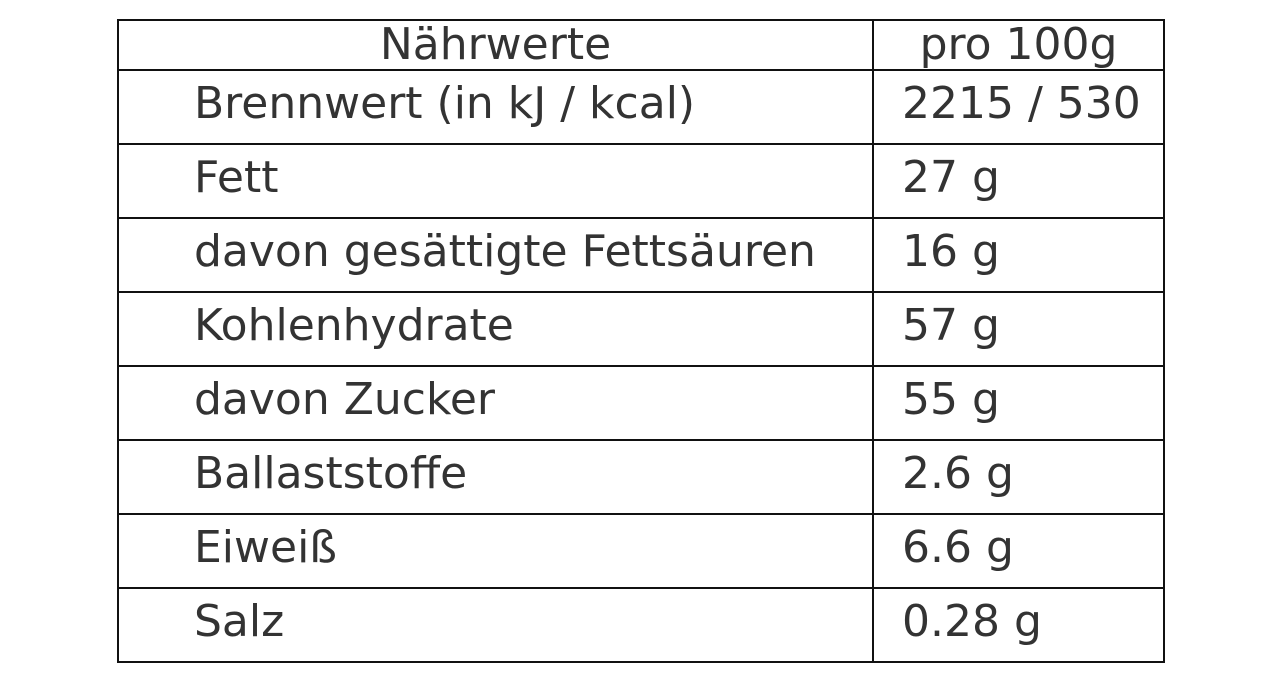 The width and height of the screenshot is (1280, 681). Describe the element at coordinates (495, 107) in the screenshot. I see `nutrient-name: Brennwert (in kJ / kcal)` at that location.